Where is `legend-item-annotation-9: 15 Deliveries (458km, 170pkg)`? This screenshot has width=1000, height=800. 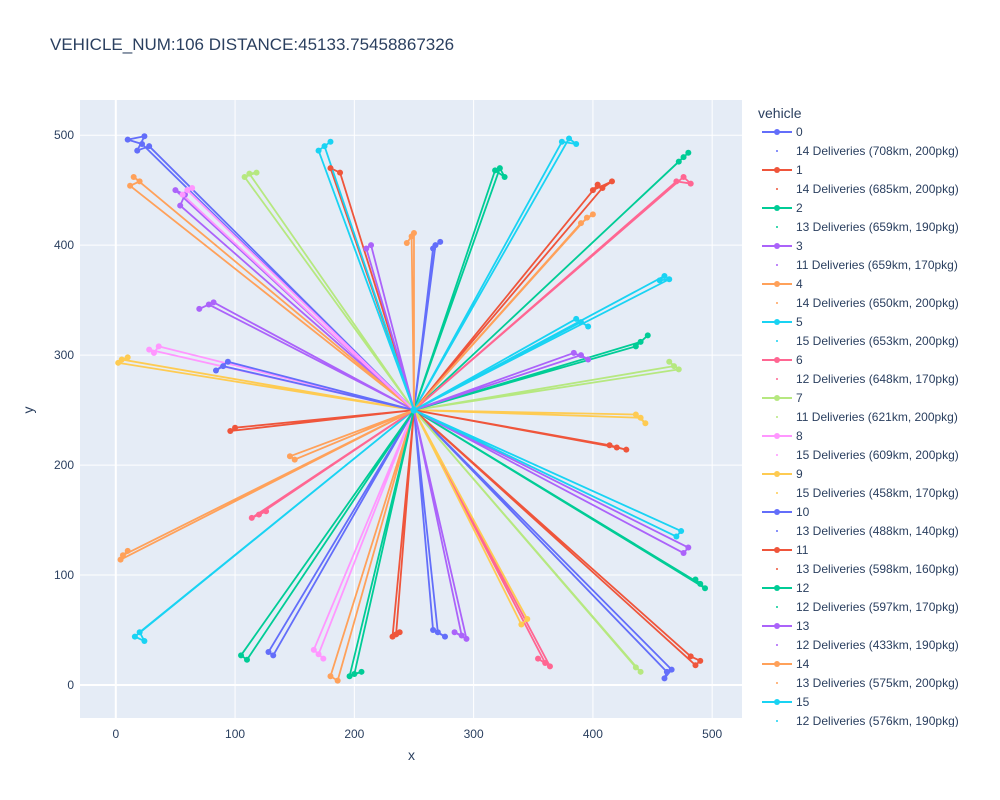 legend-item-annotation-9: 15 Deliveries (458km, 170pkg) is located at coordinates (867, 493).